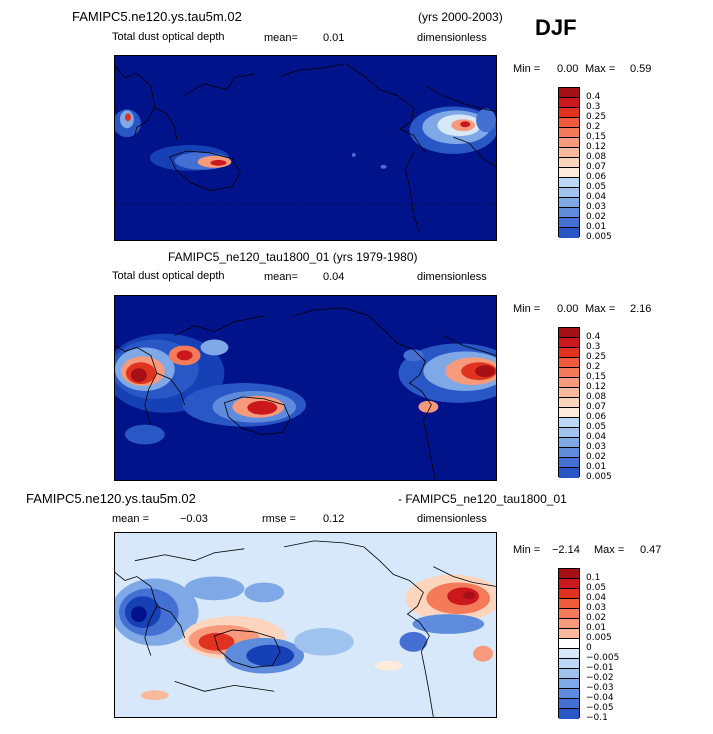  What do you see at coordinates (641, 309) in the screenshot?
I see `panel2-max-value: 2.16` at bounding box center [641, 309].